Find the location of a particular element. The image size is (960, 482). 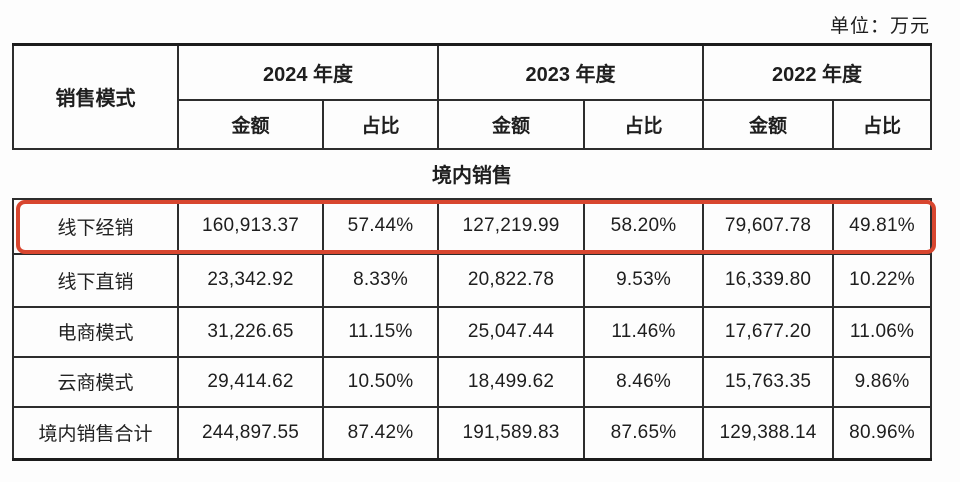

cell-amount-2022: 16,339.80 is located at coordinates (768, 280).